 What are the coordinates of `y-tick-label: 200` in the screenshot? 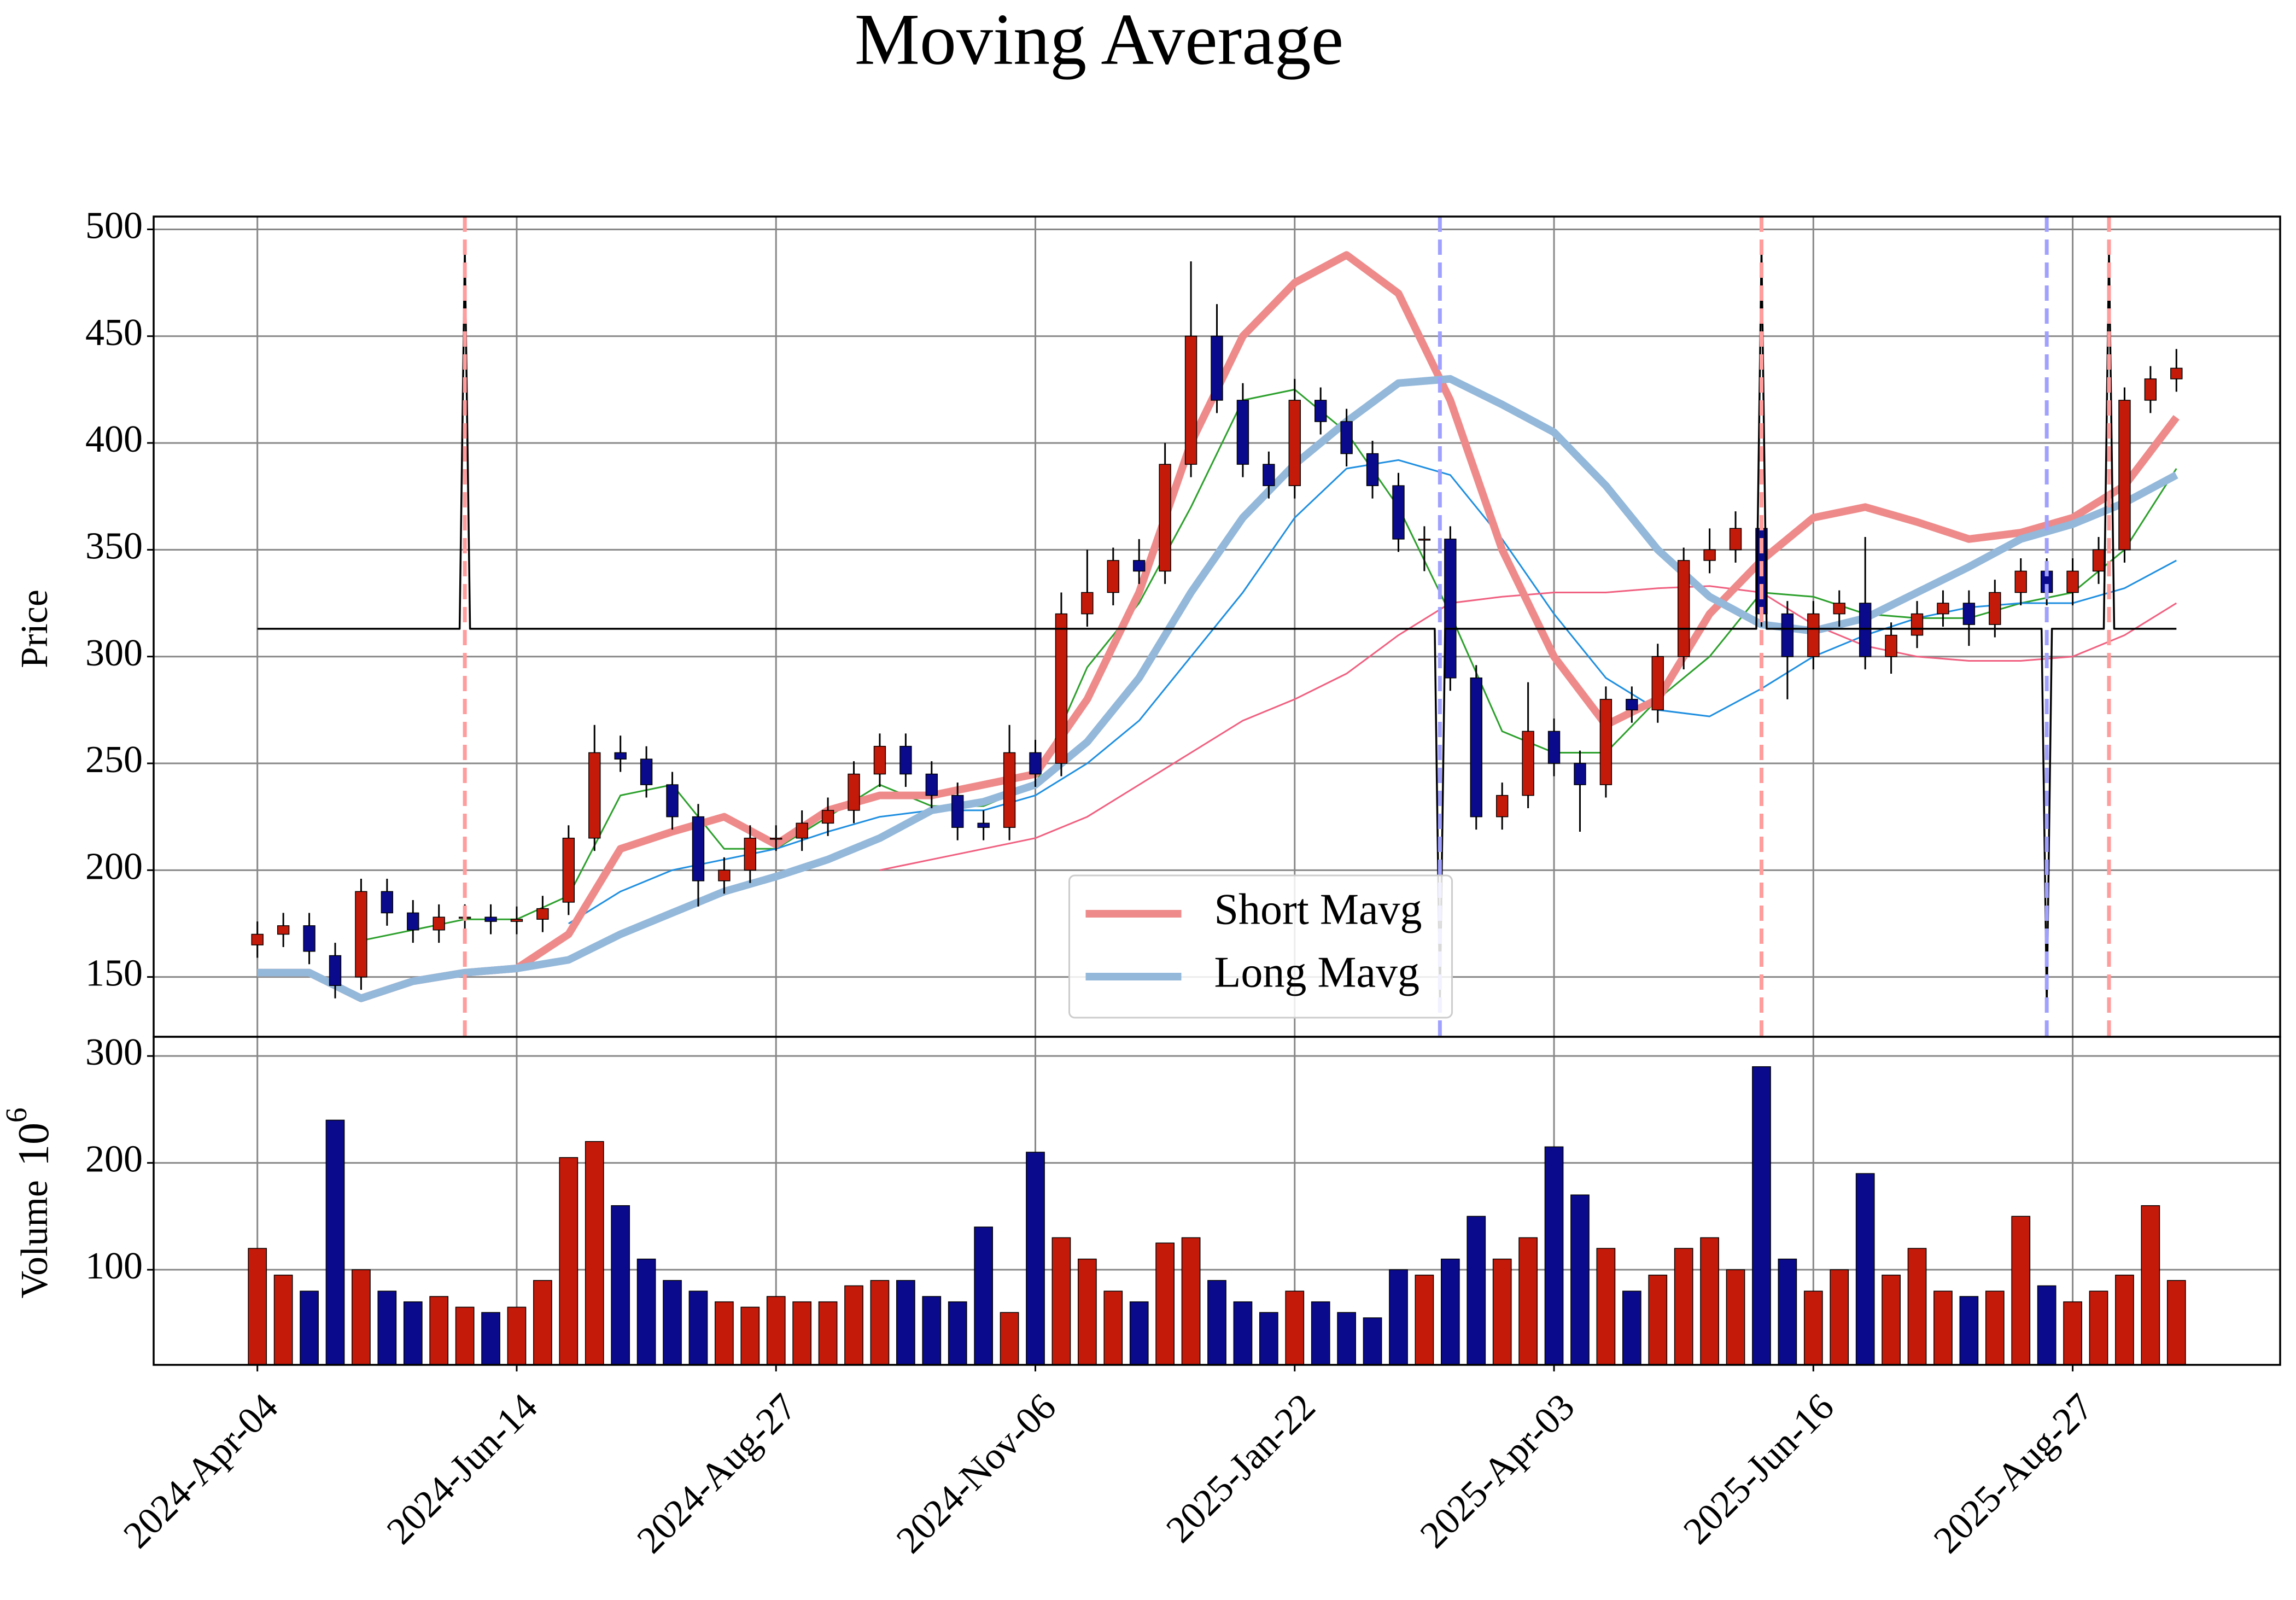 It's located at (114, 866).